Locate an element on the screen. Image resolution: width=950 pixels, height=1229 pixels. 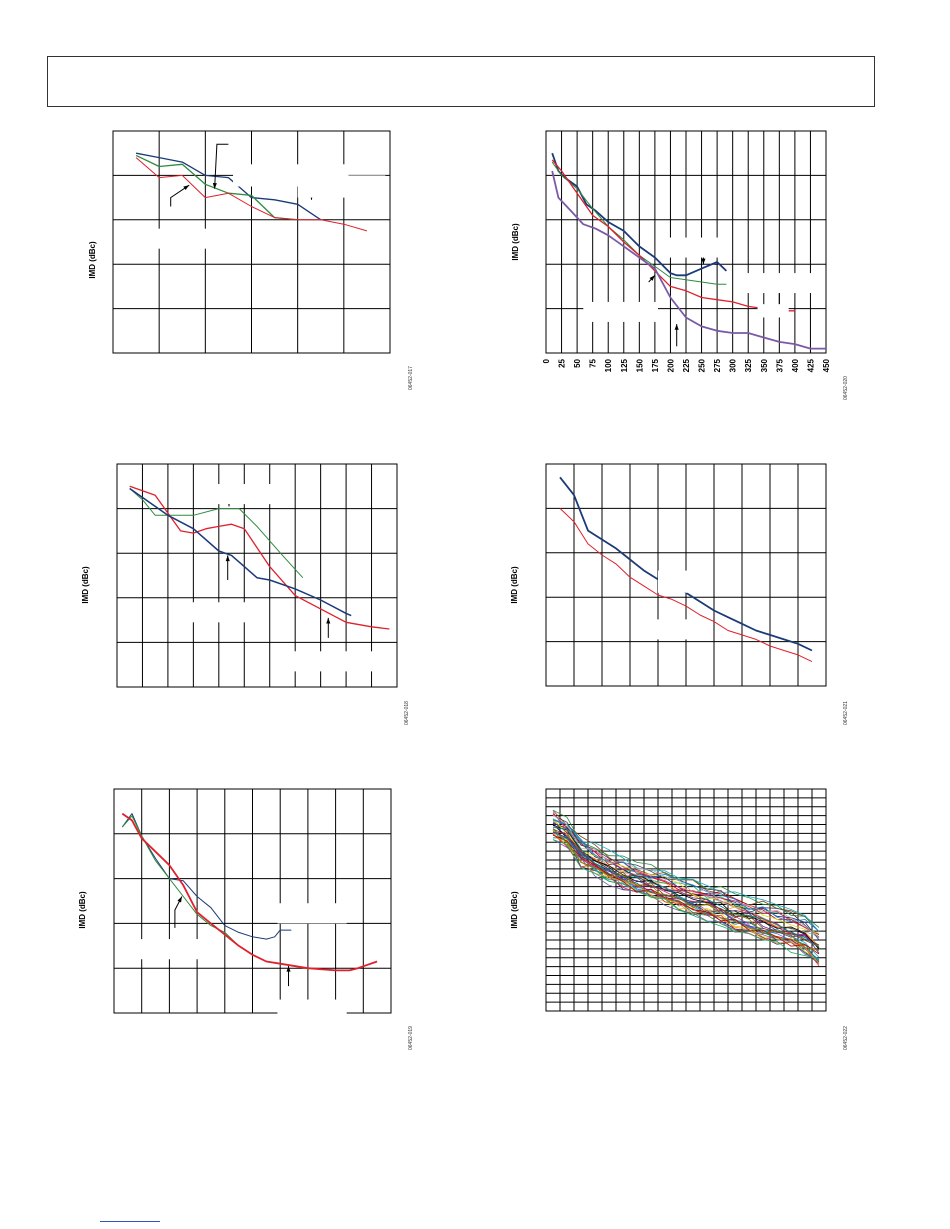
x-tick-label: 200 is located at coordinates (670, 365).